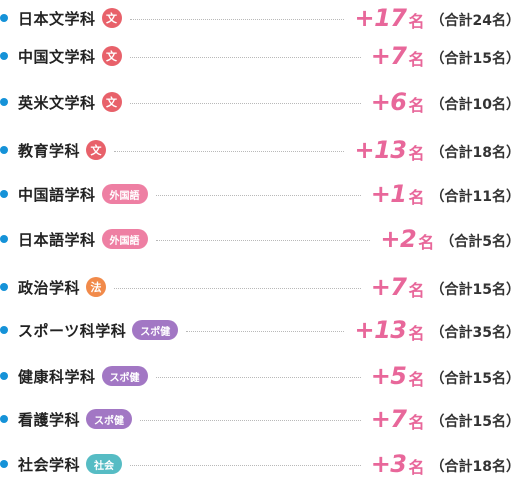 The width and height of the screenshot is (520, 481). I want to click on department-name: 中国語学科, so click(57, 194).